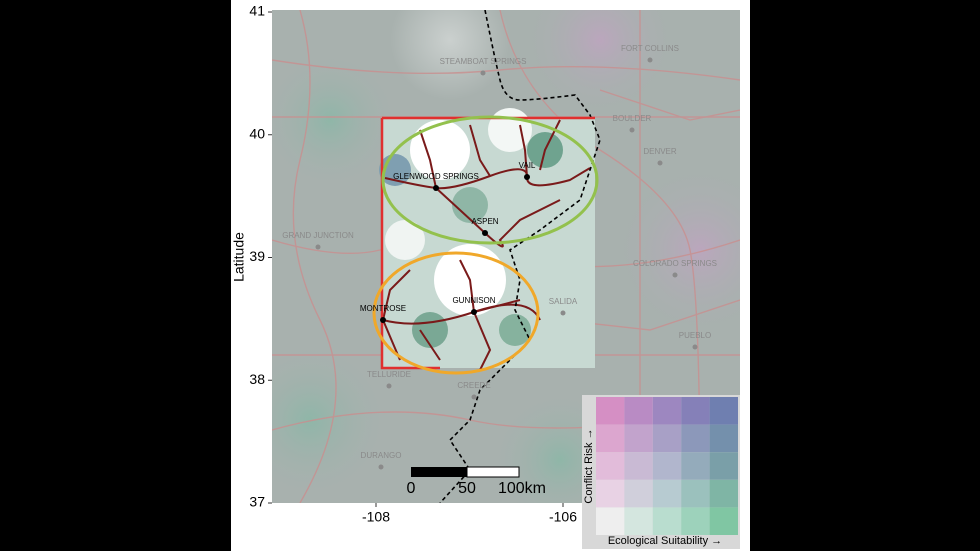 Image resolution: width=980 pixels, height=551 pixels. I want to click on y-tick-label: 37, so click(257, 502).